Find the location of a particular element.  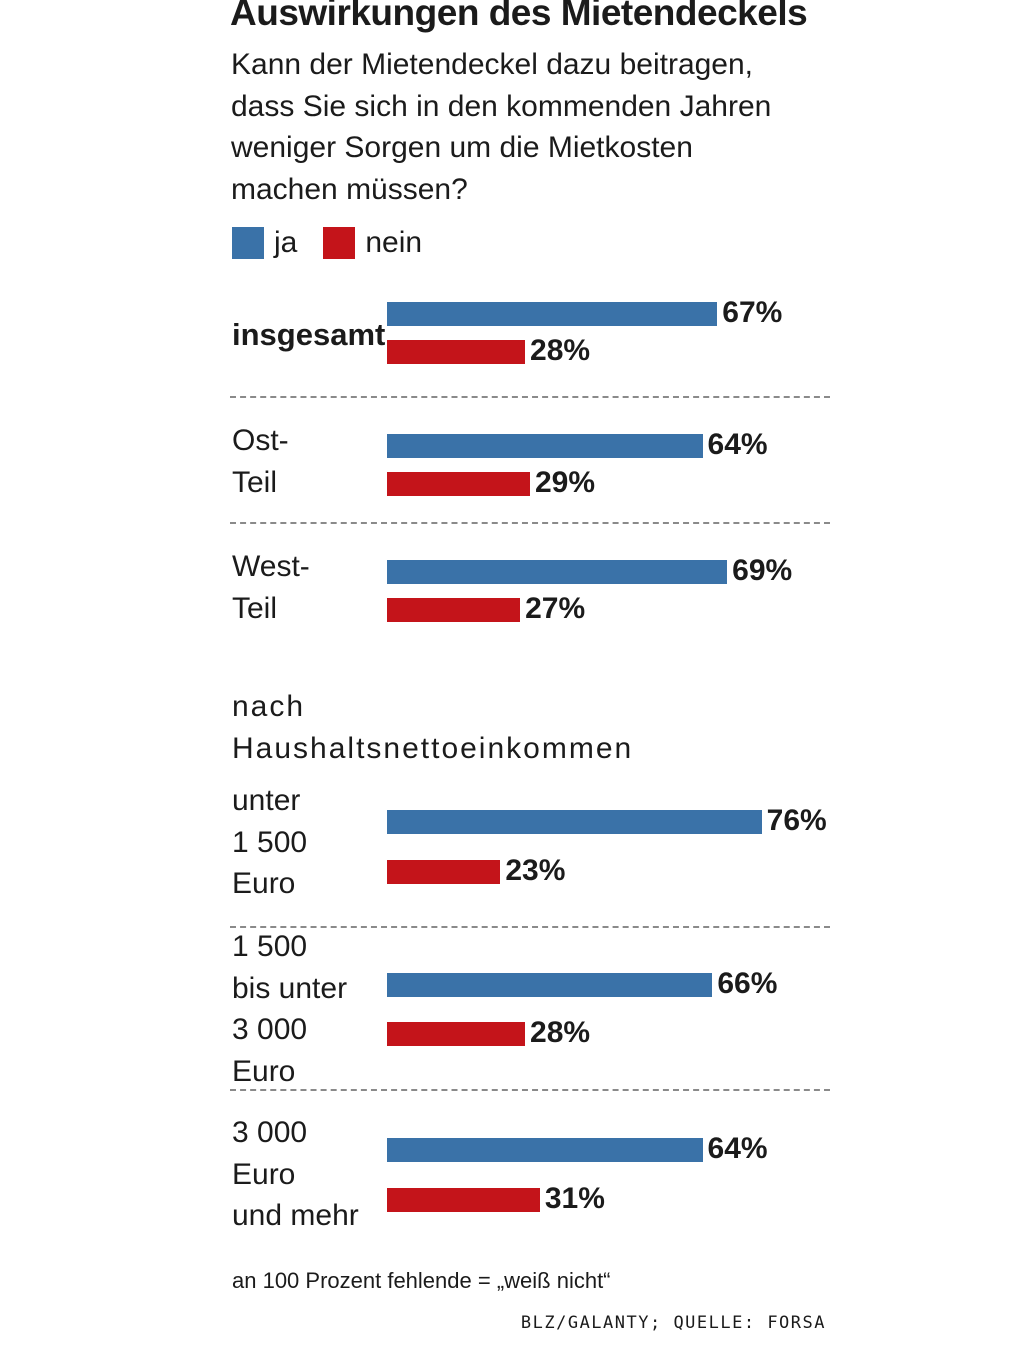

legend-swatch-nein is located at coordinates (339, 243).